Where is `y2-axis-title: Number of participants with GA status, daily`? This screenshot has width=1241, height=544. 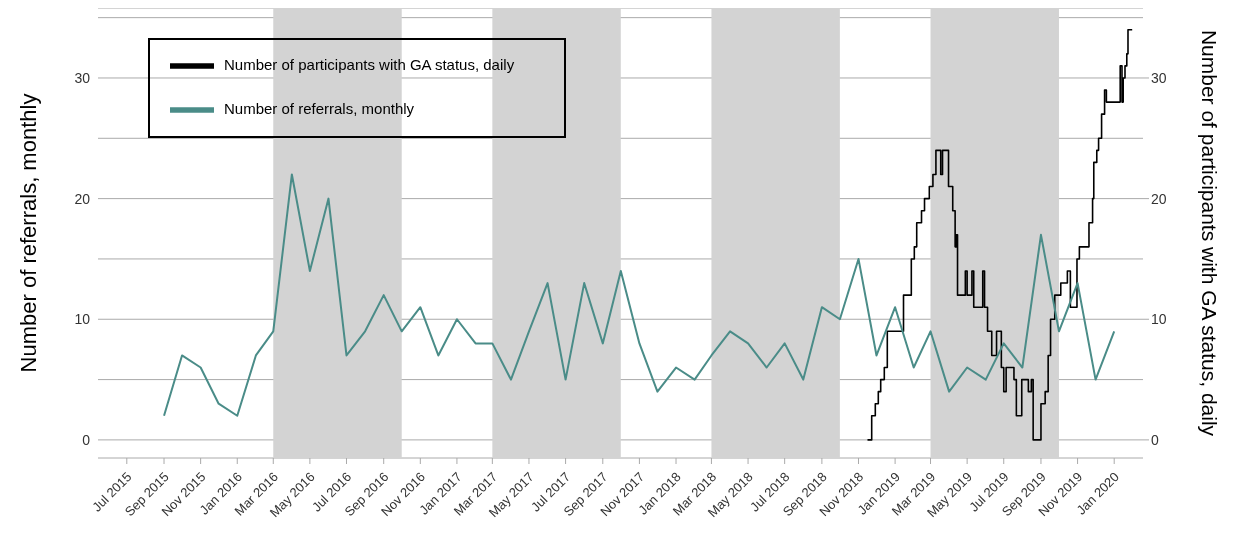 y2-axis-title: Number of participants with GA status, daily is located at coordinates (1209, 233).